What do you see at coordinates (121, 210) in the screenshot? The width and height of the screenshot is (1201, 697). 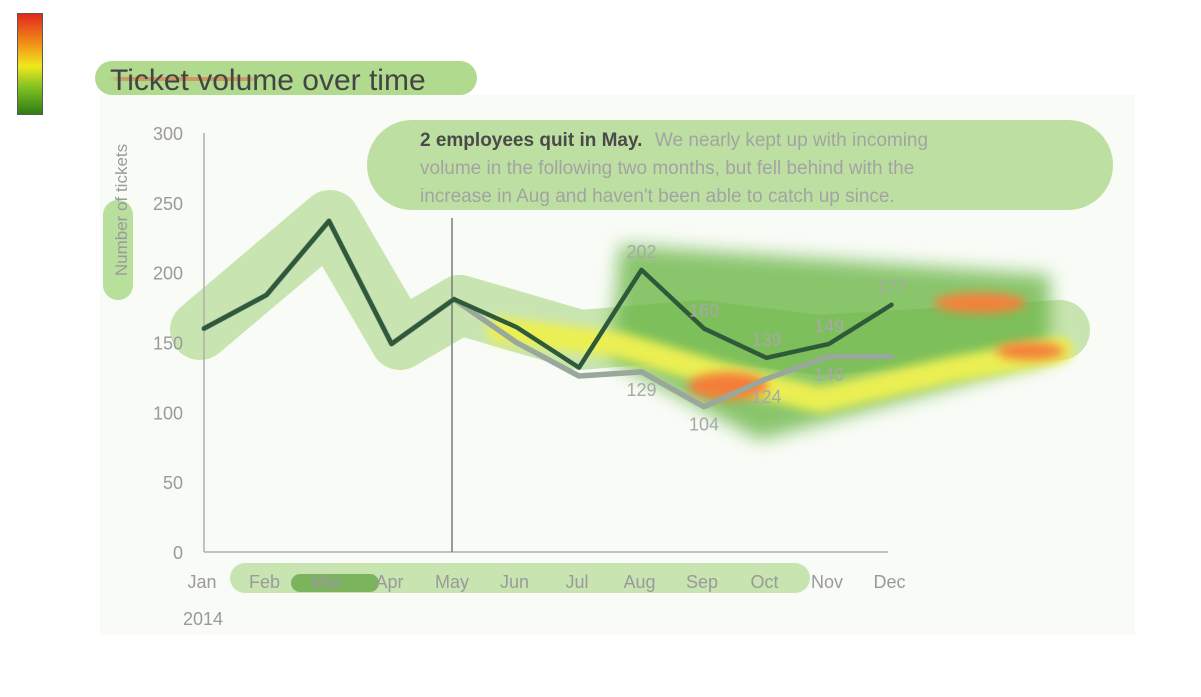 I see `y-axis-label: Number of tickets` at bounding box center [121, 210].